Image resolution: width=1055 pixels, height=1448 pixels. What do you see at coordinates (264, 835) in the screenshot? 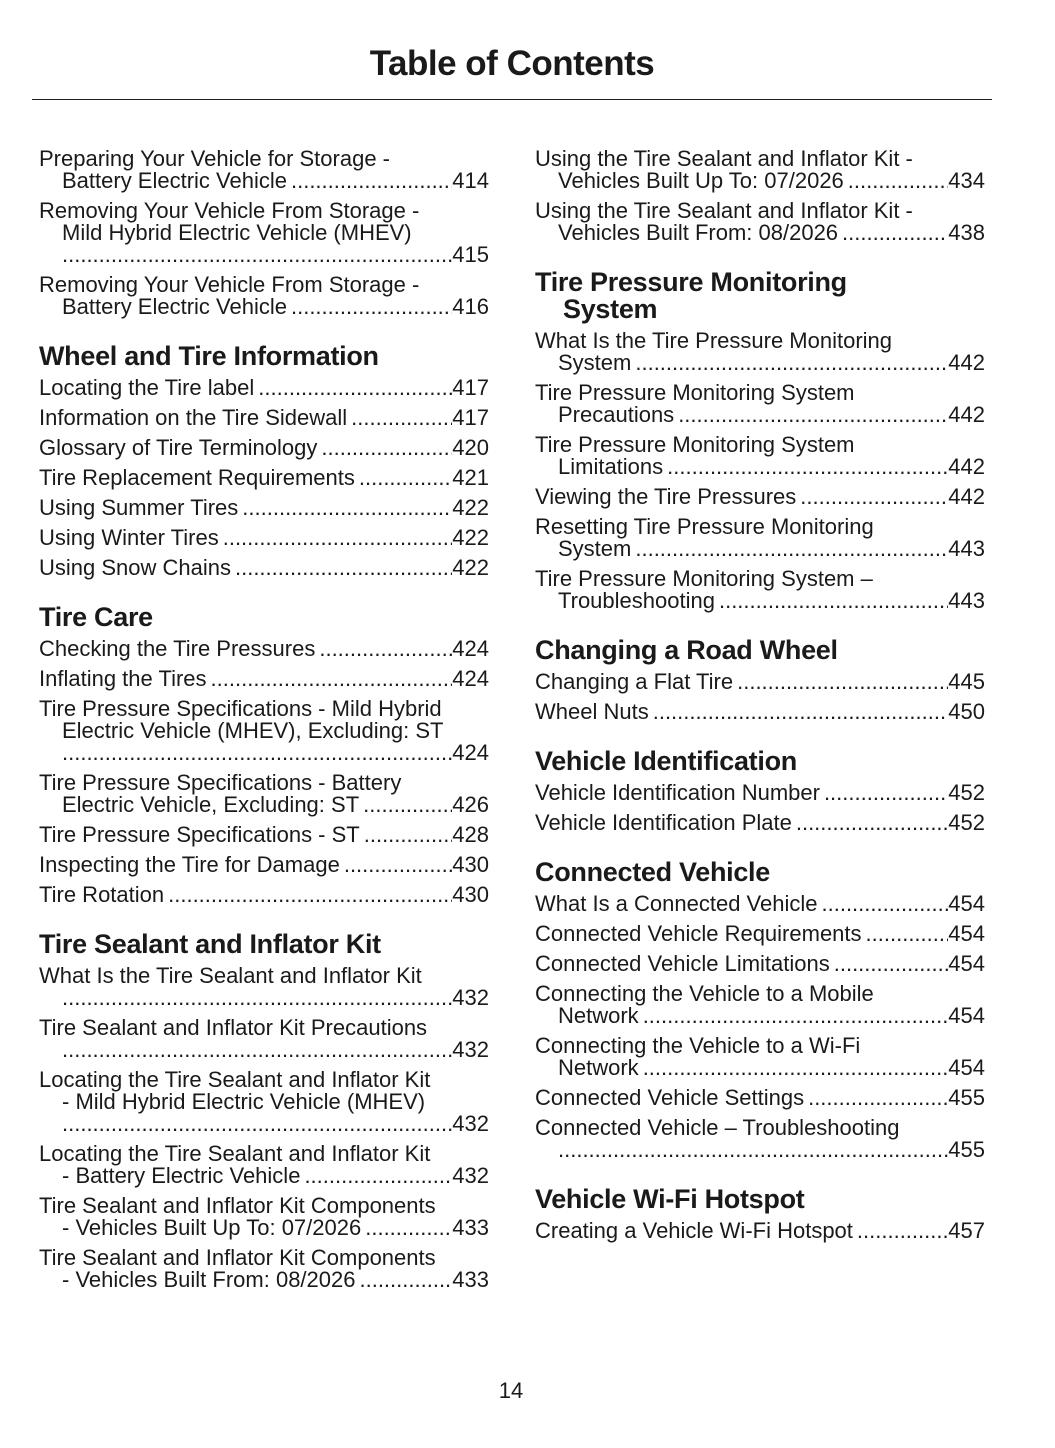
I see `toc-entry-link: Tire Pressure Specifications - ST 428` at bounding box center [264, 835].